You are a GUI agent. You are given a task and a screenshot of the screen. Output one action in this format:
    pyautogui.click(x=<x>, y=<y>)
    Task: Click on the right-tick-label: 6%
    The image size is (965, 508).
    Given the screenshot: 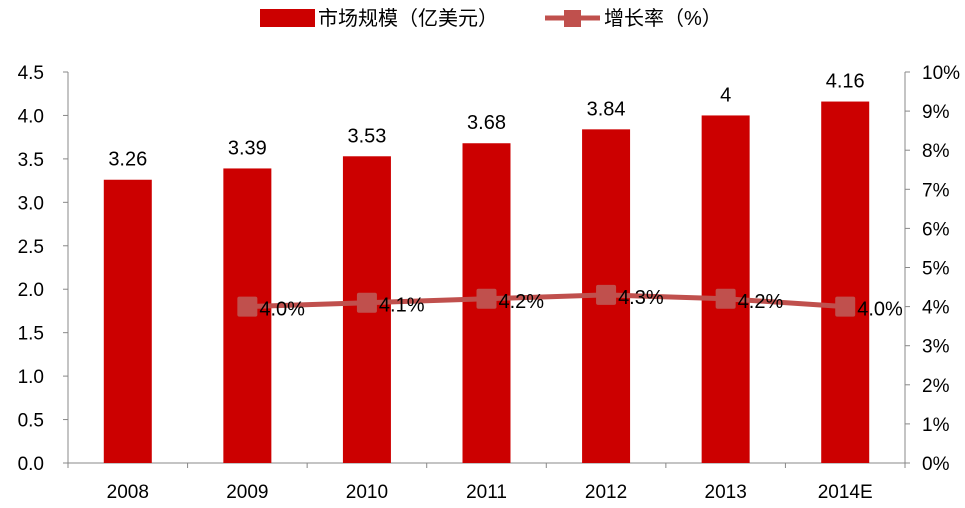 What is the action you would take?
    pyautogui.click(x=936, y=229)
    